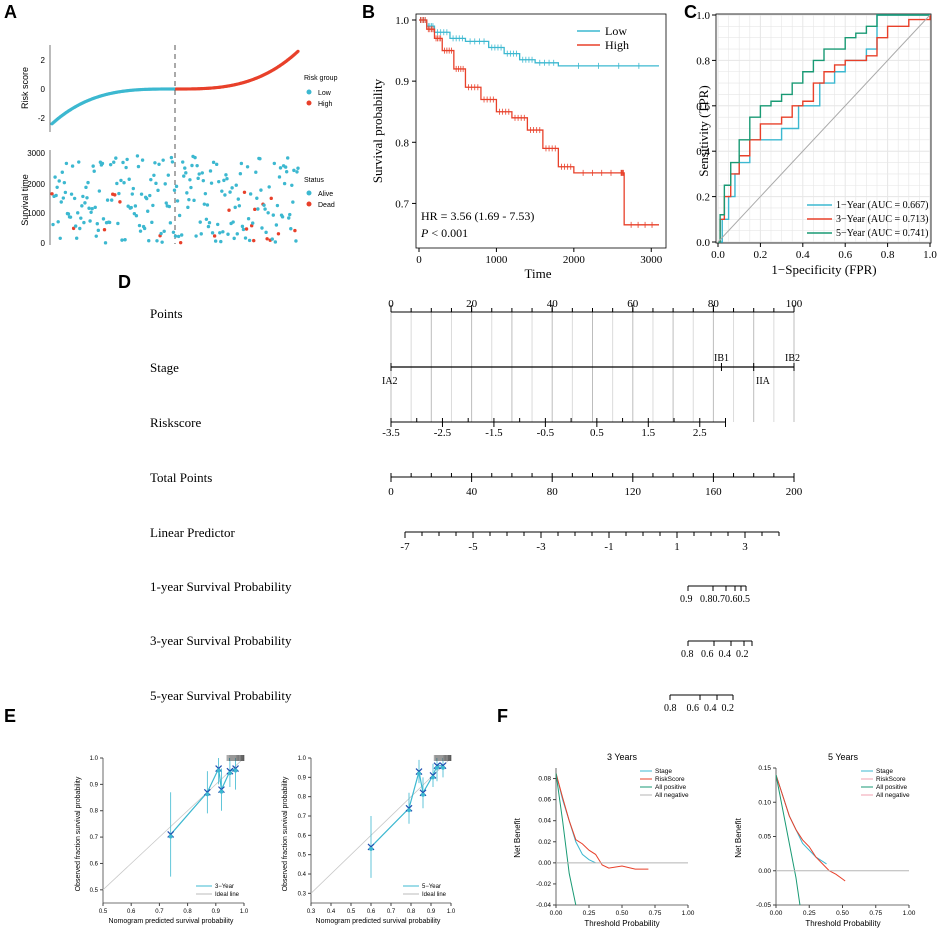 The height and width of the screenshot is (932, 941). I want to click on e-right-ytick-label: 0.6, so click(302, 836).